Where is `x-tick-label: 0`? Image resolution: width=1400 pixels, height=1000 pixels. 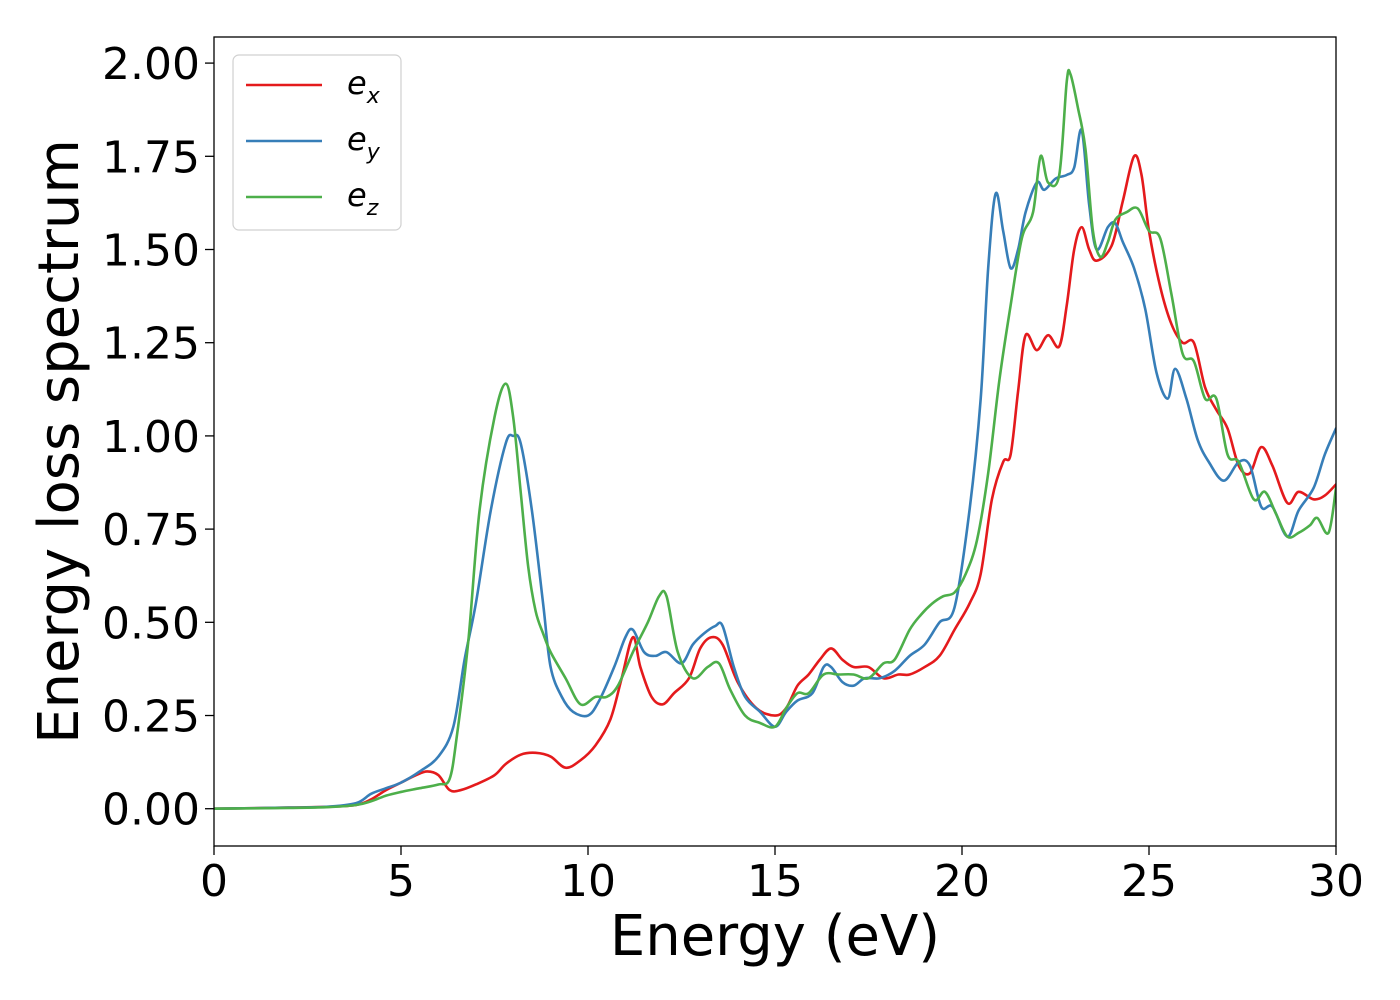
x-tick-label: 0 is located at coordinates (214, 881).